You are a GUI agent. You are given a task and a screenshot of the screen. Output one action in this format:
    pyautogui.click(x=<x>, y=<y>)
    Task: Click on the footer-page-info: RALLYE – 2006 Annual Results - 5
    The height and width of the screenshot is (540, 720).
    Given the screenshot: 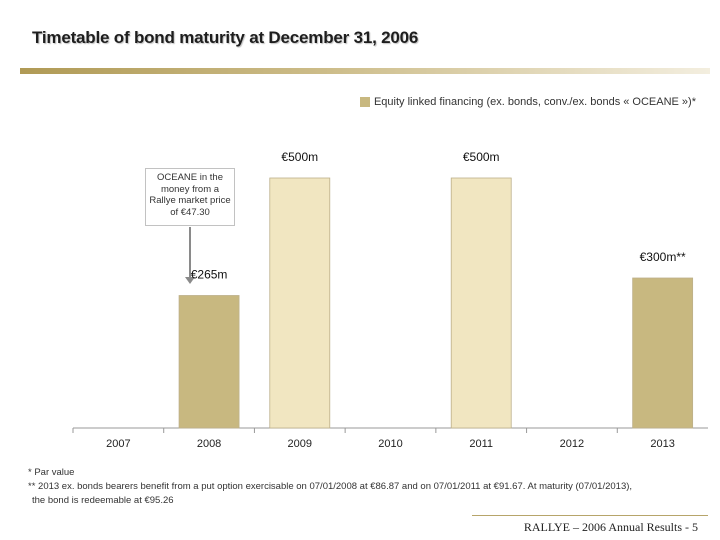 What is the action you would take?
    pyautogui.click(x=610, y=527)
    